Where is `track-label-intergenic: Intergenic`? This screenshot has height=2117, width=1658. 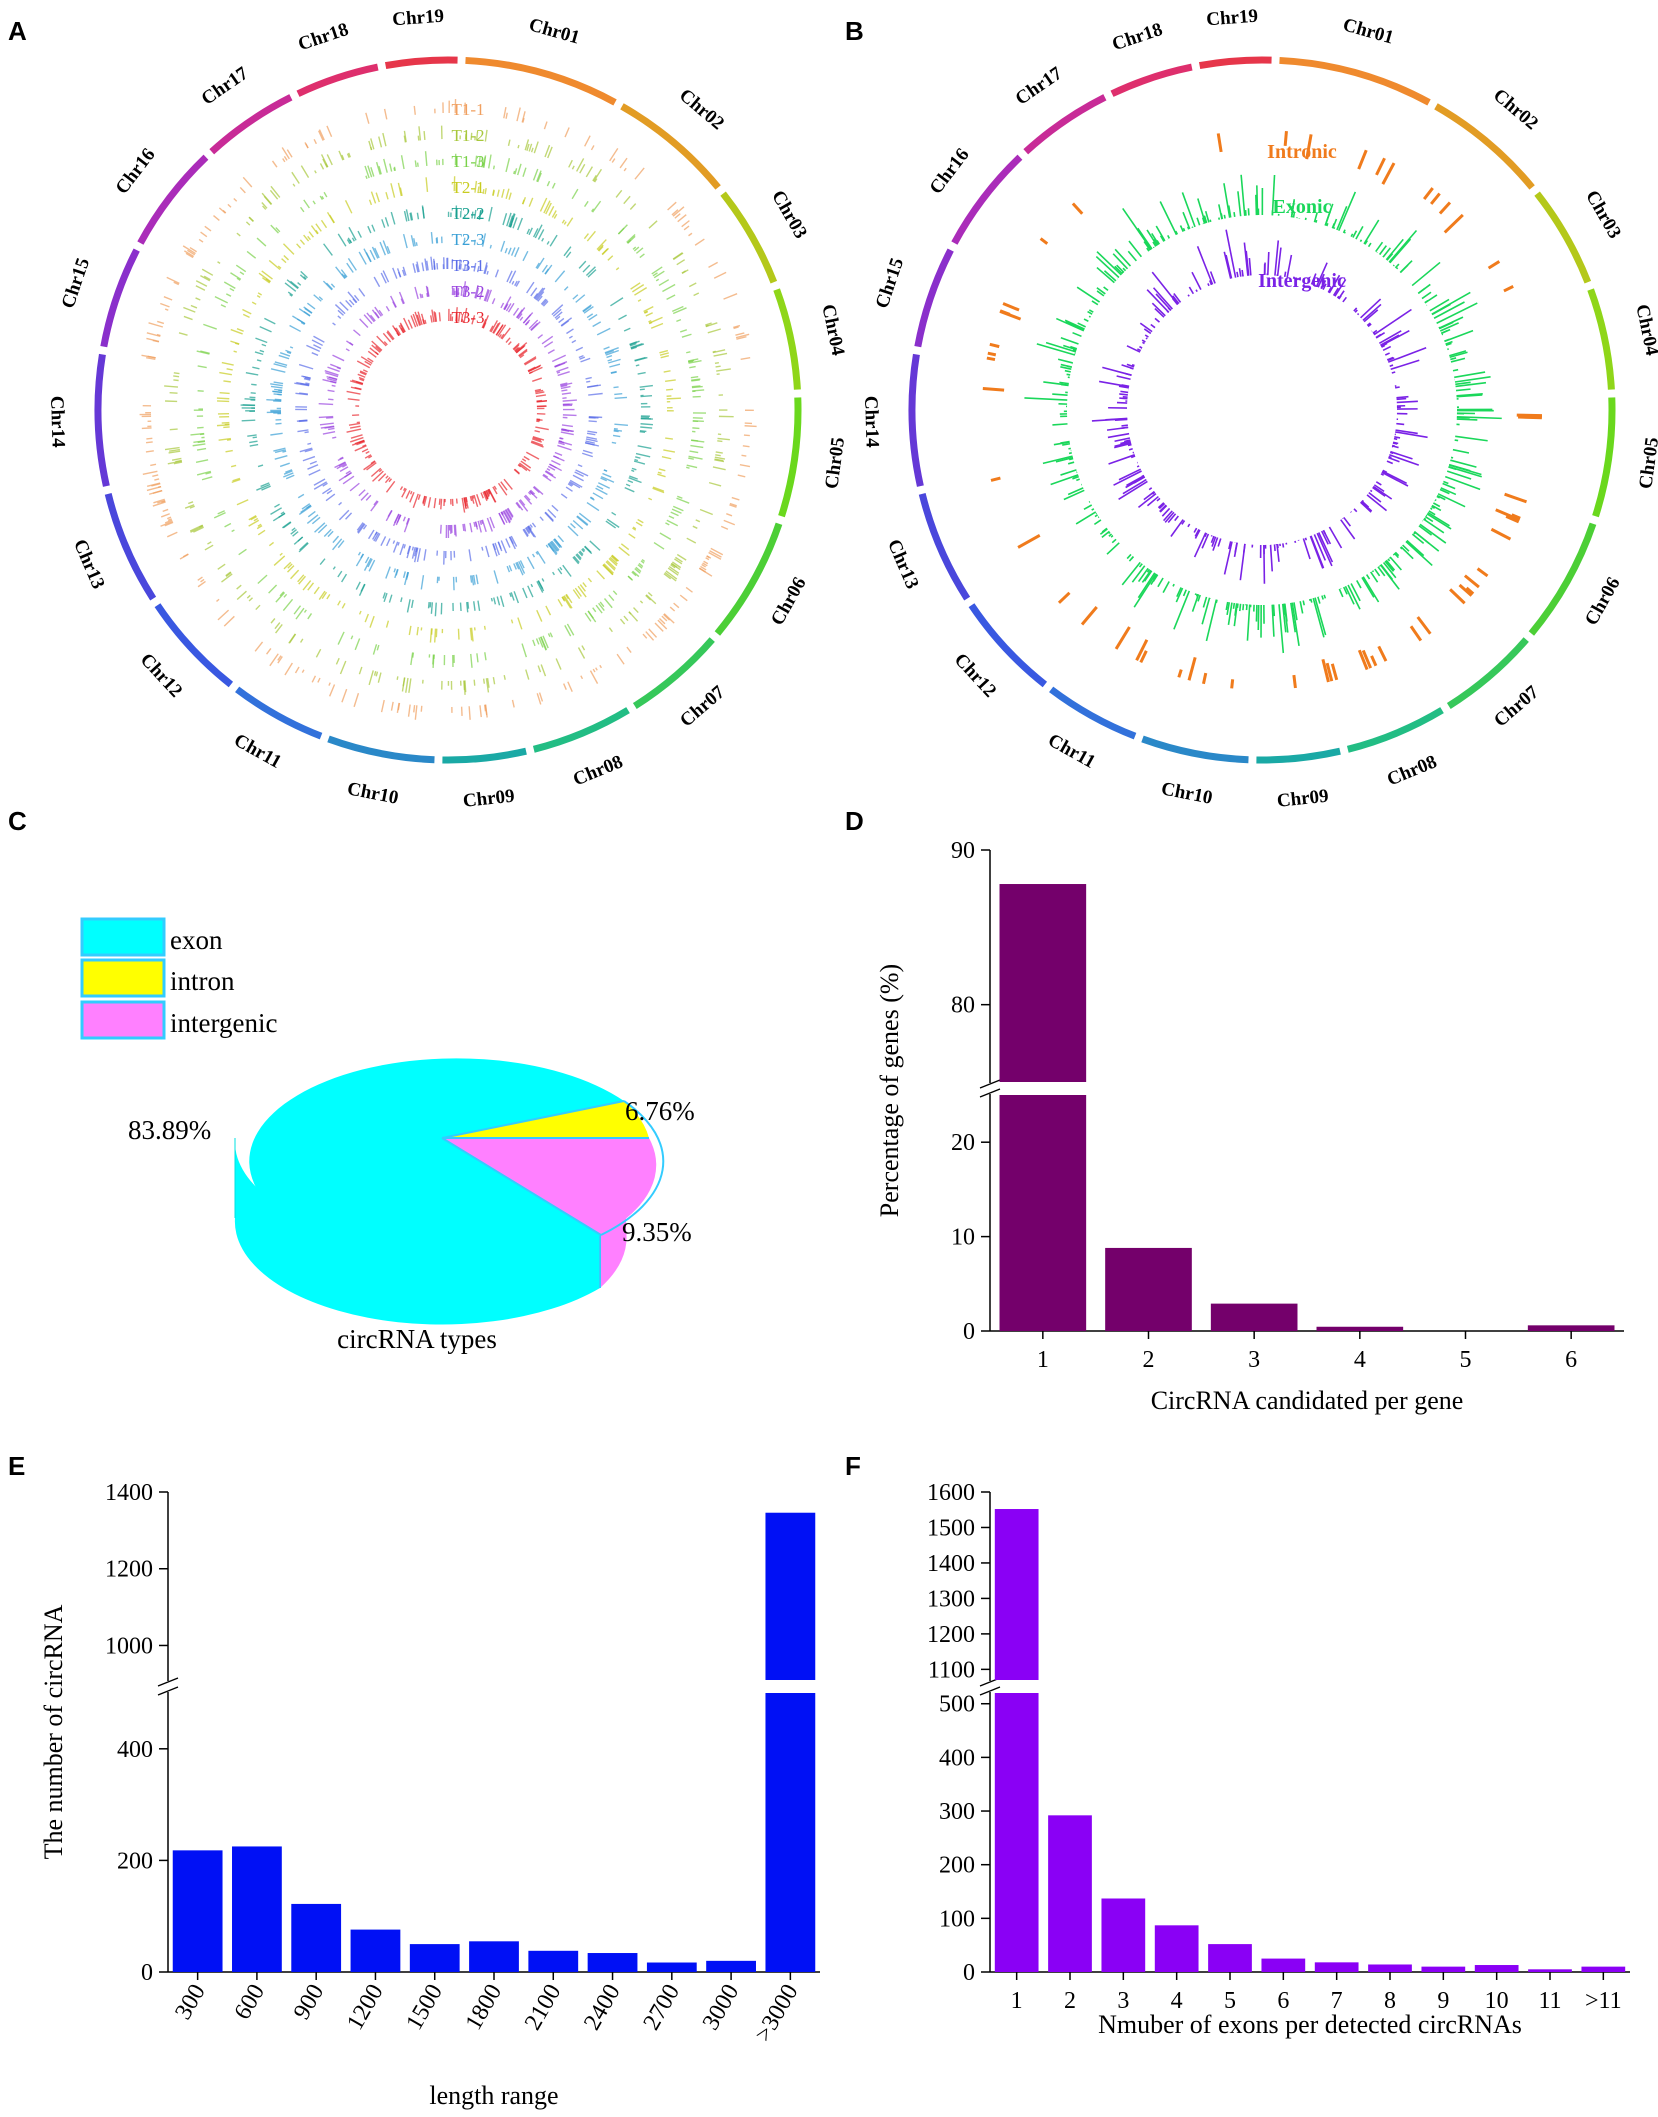
track-label-intergenic: Intergenic is located at coordinates (1302, 281).